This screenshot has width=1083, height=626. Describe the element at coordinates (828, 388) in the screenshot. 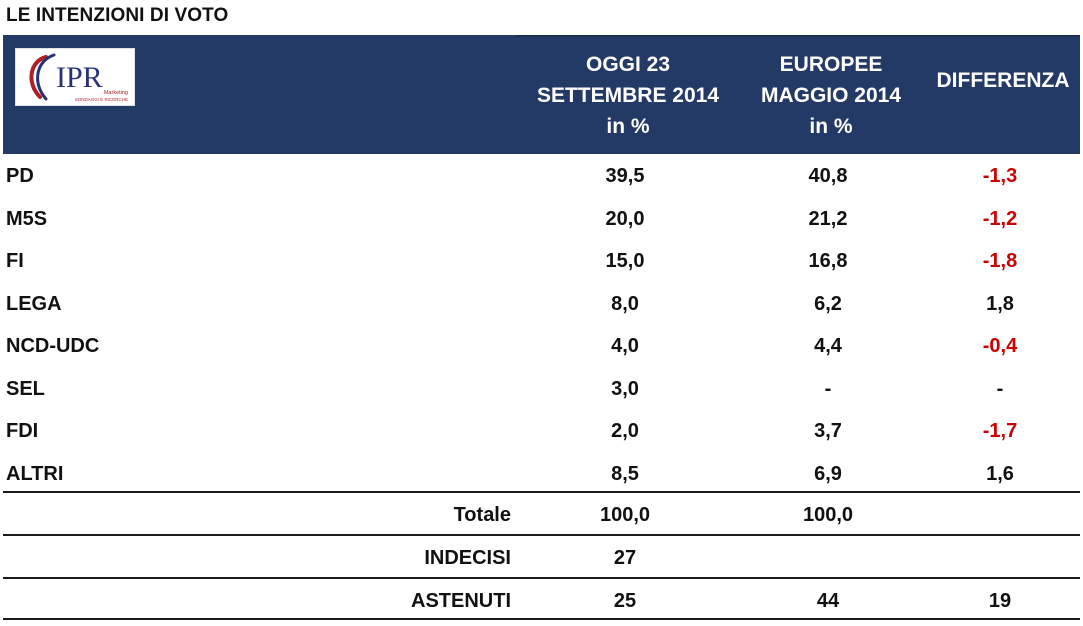

I see `value-europee: -` at that location.